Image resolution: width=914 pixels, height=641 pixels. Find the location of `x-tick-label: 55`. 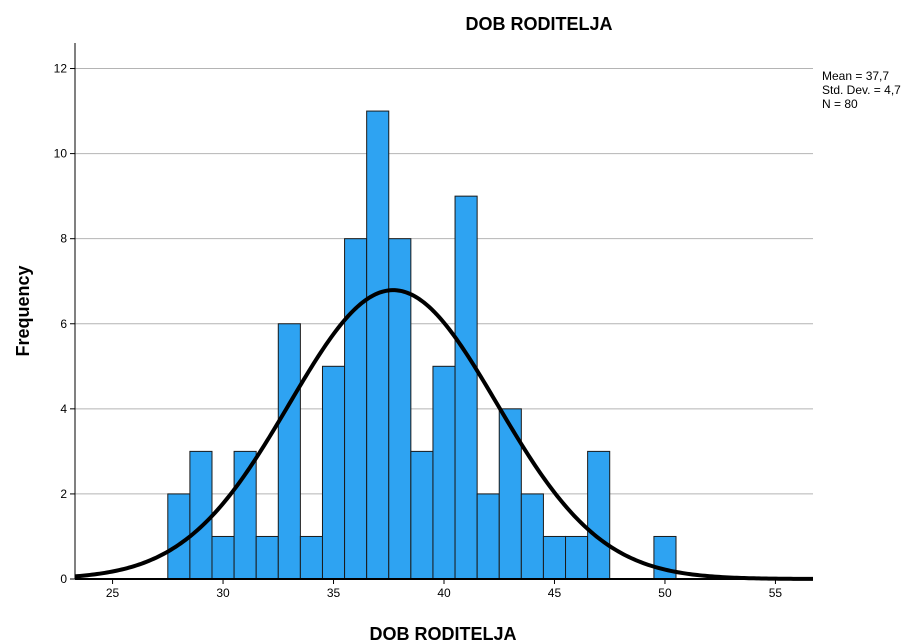

x-tick-label: 55 is located at coordinates (776, 593).